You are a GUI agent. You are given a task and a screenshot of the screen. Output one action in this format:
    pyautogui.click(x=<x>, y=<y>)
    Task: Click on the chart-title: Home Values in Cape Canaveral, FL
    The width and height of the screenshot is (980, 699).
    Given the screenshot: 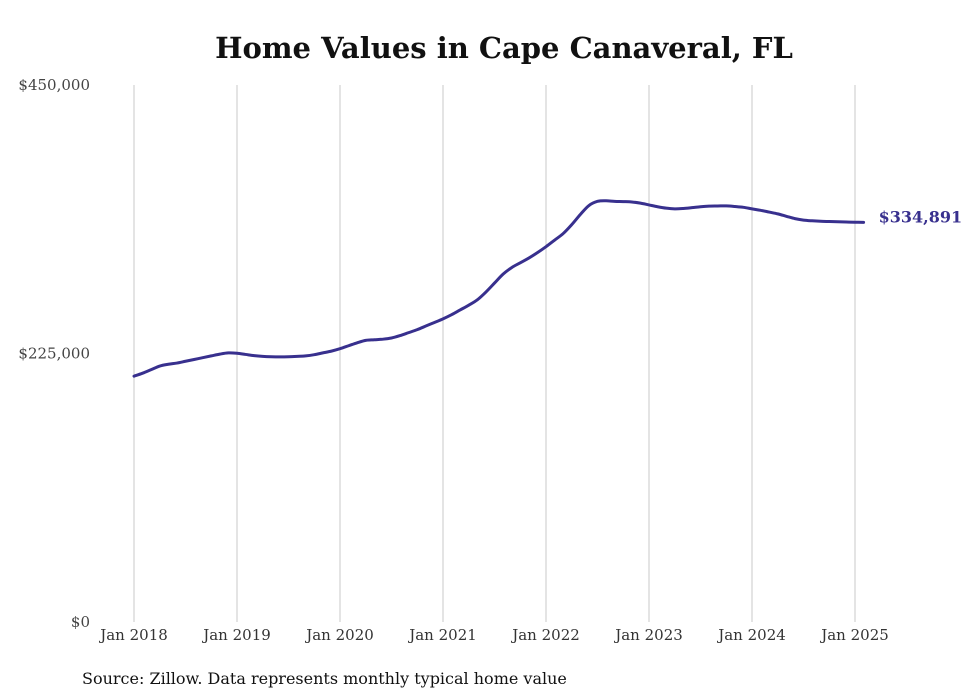 What is the action you would take?
    pyautogui.click(x=504, y=48)
    